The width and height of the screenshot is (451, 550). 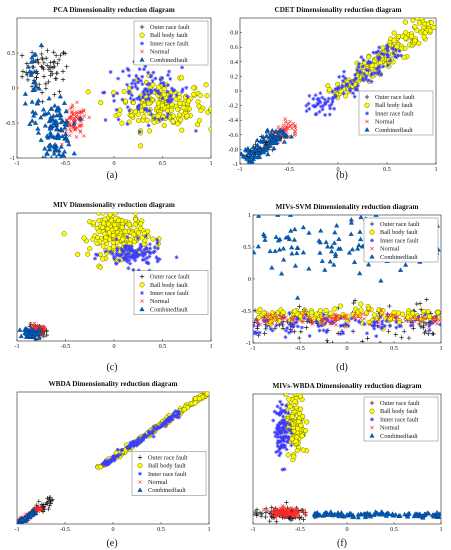 I want to click on x-tick-label: 0, so click(x=346, y=529).